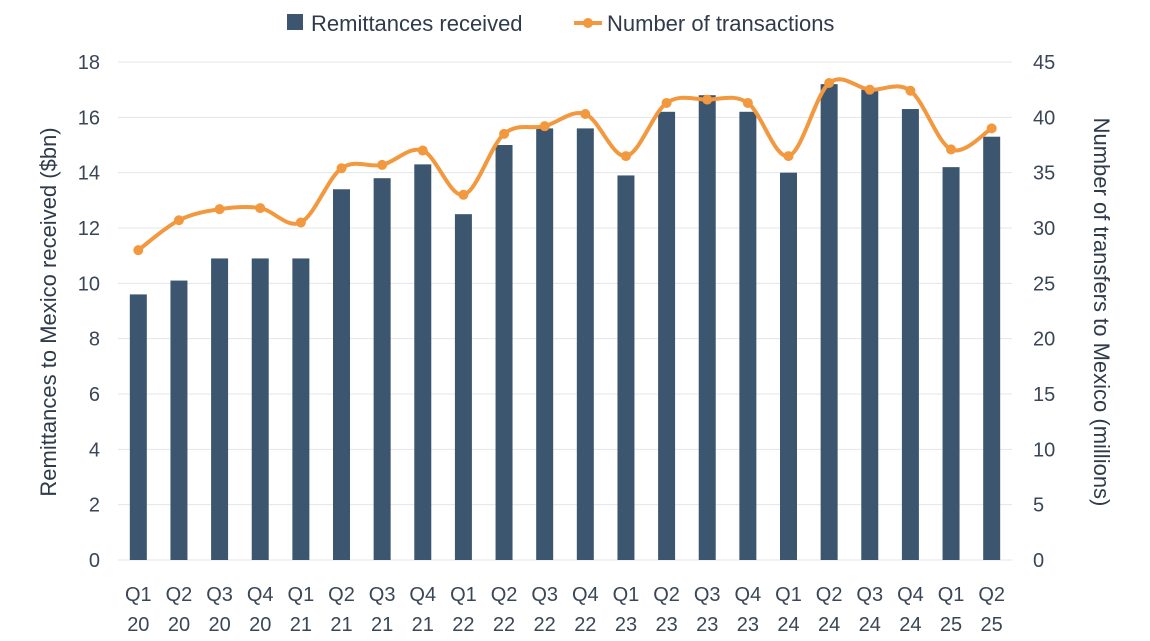  Describe the element at coordinates (588, 23) in the screenshot. I see `legend-swatch-transactions-marker` at that location.